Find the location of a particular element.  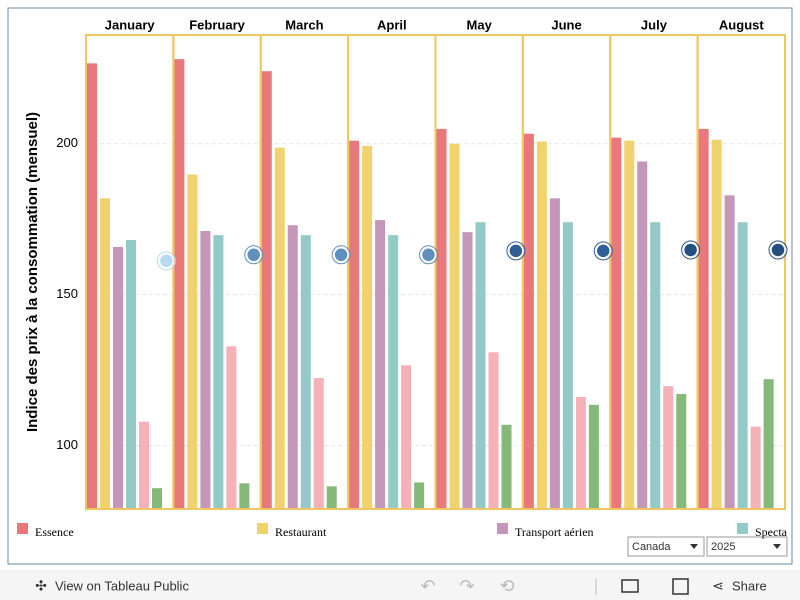

filters: Canada 2025 is located at coordinates (707, 546).